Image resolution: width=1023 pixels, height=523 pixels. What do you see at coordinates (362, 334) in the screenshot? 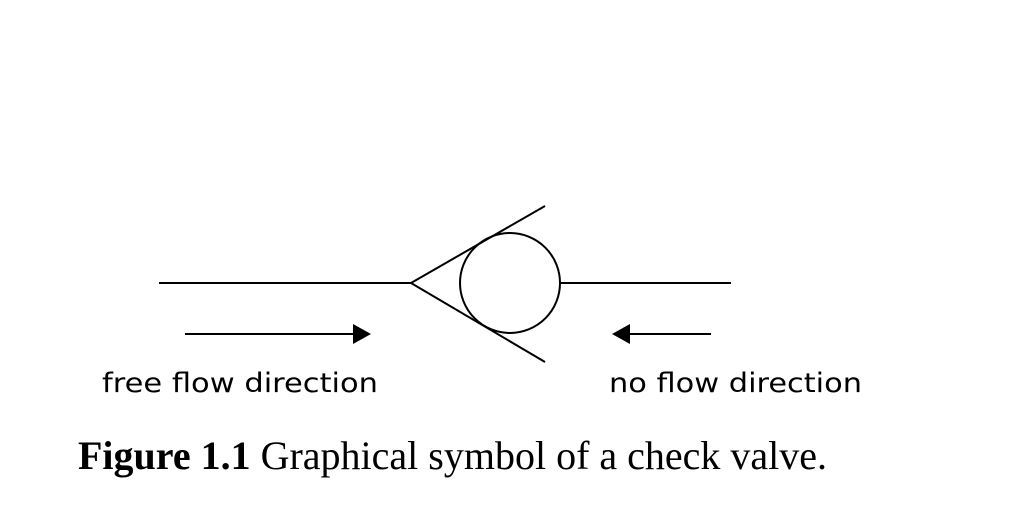
I see `free-flow-arrow-head` at bounding box center [362, 334].